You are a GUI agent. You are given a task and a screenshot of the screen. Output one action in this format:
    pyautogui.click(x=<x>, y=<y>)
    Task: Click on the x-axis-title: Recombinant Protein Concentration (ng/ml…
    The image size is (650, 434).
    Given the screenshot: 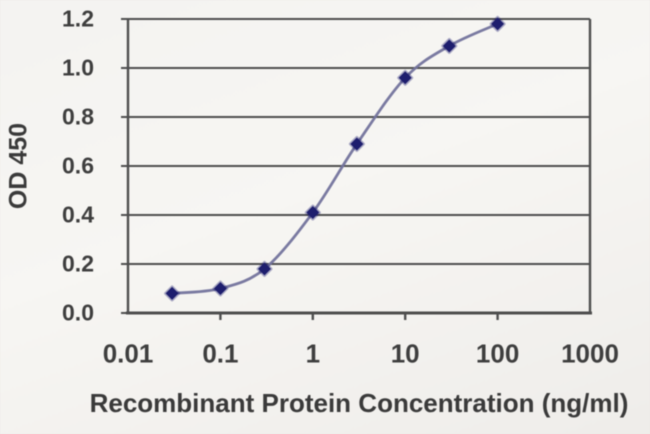 What is the action you would take?
    pyautogui.click(x=359, y=403)
    